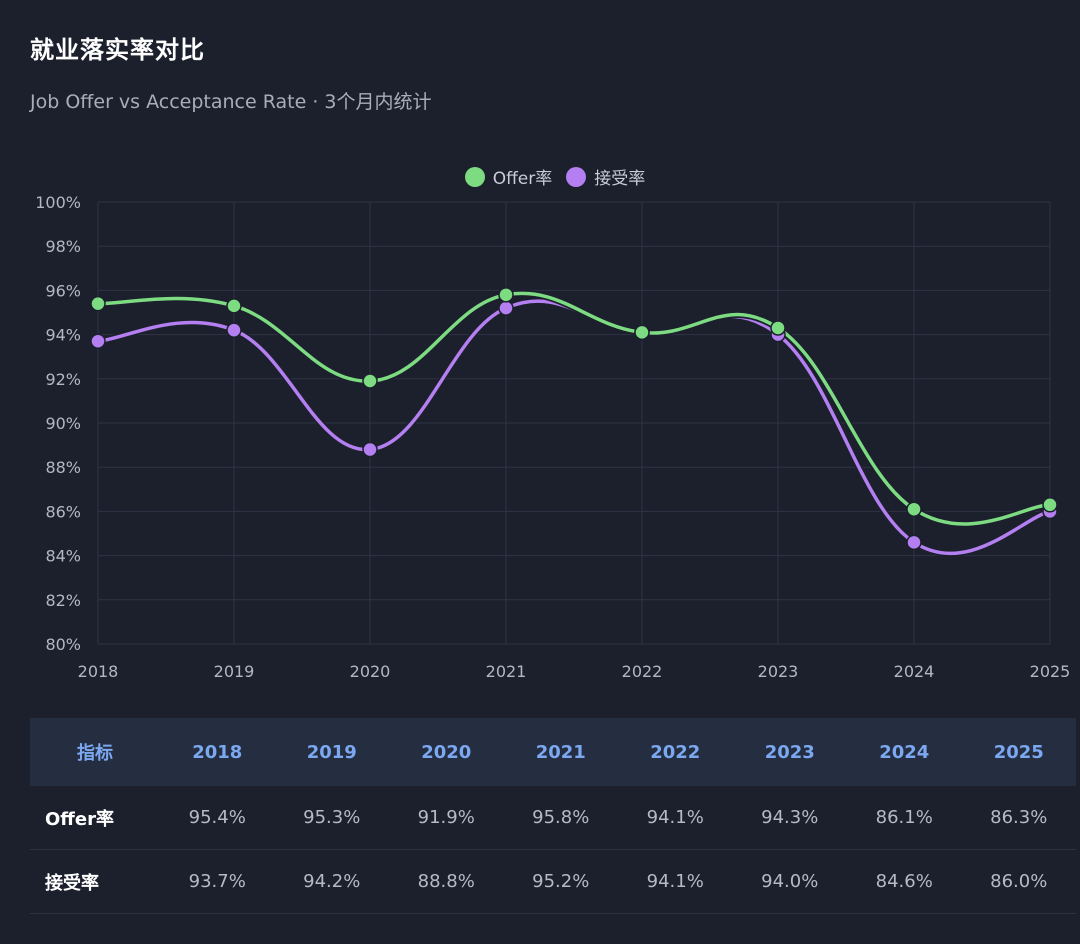 The height and width of the screenshot is (944, 1080). I want to click on chart-title: 就业落实率对比, so click(117, 50).